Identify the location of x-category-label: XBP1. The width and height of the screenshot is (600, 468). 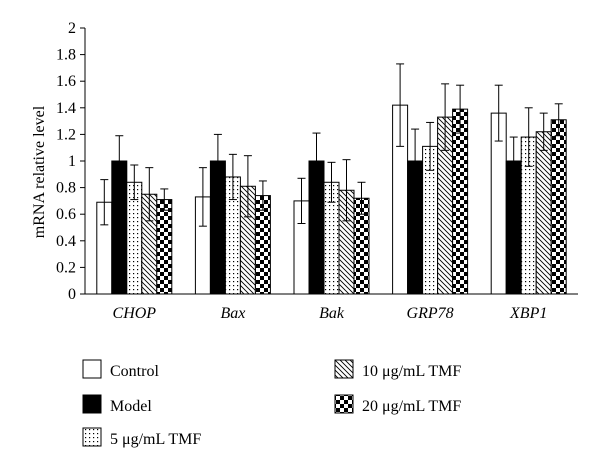
(528, 313).